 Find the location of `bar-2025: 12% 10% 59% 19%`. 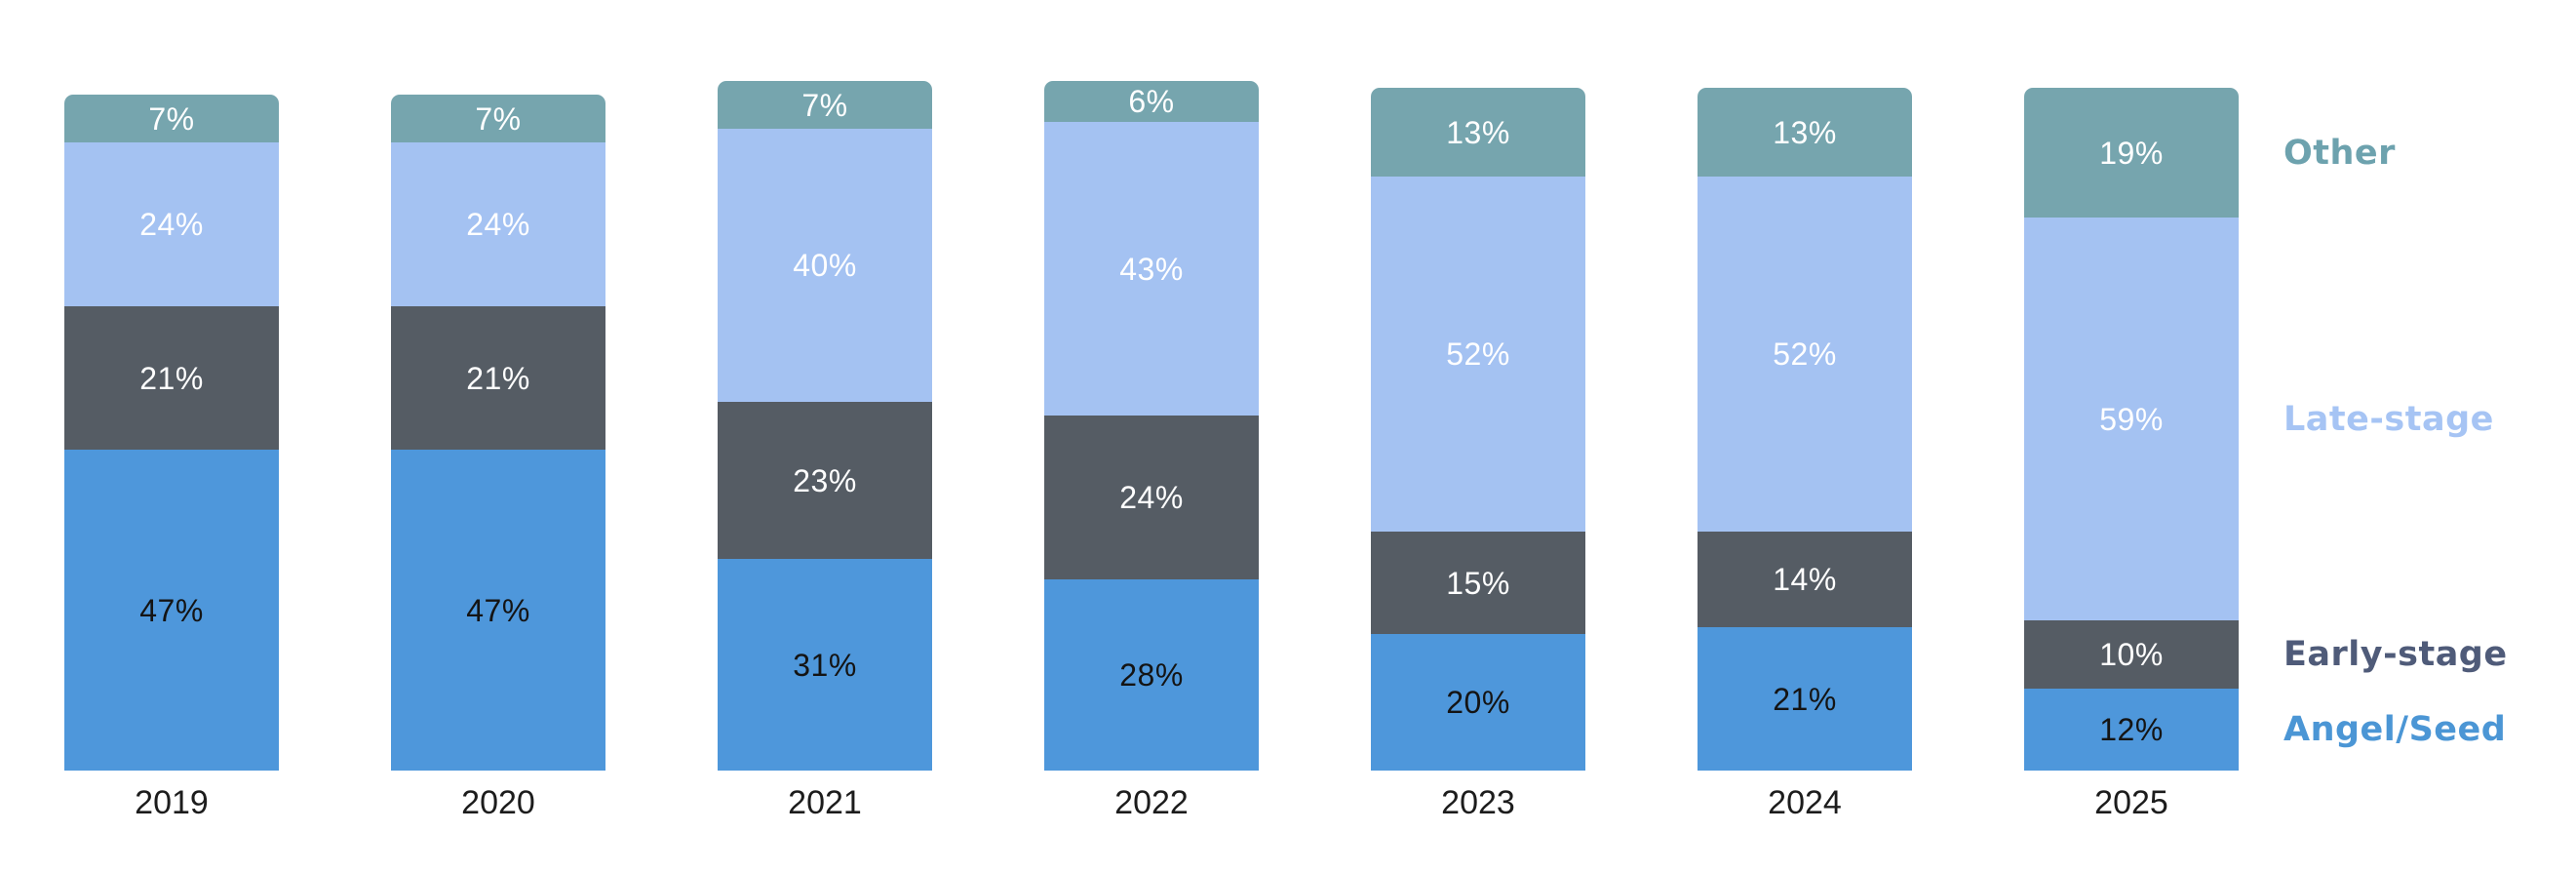

bar-2025: 12% 10% 59% 19% is located at coordinates (2131, 429).